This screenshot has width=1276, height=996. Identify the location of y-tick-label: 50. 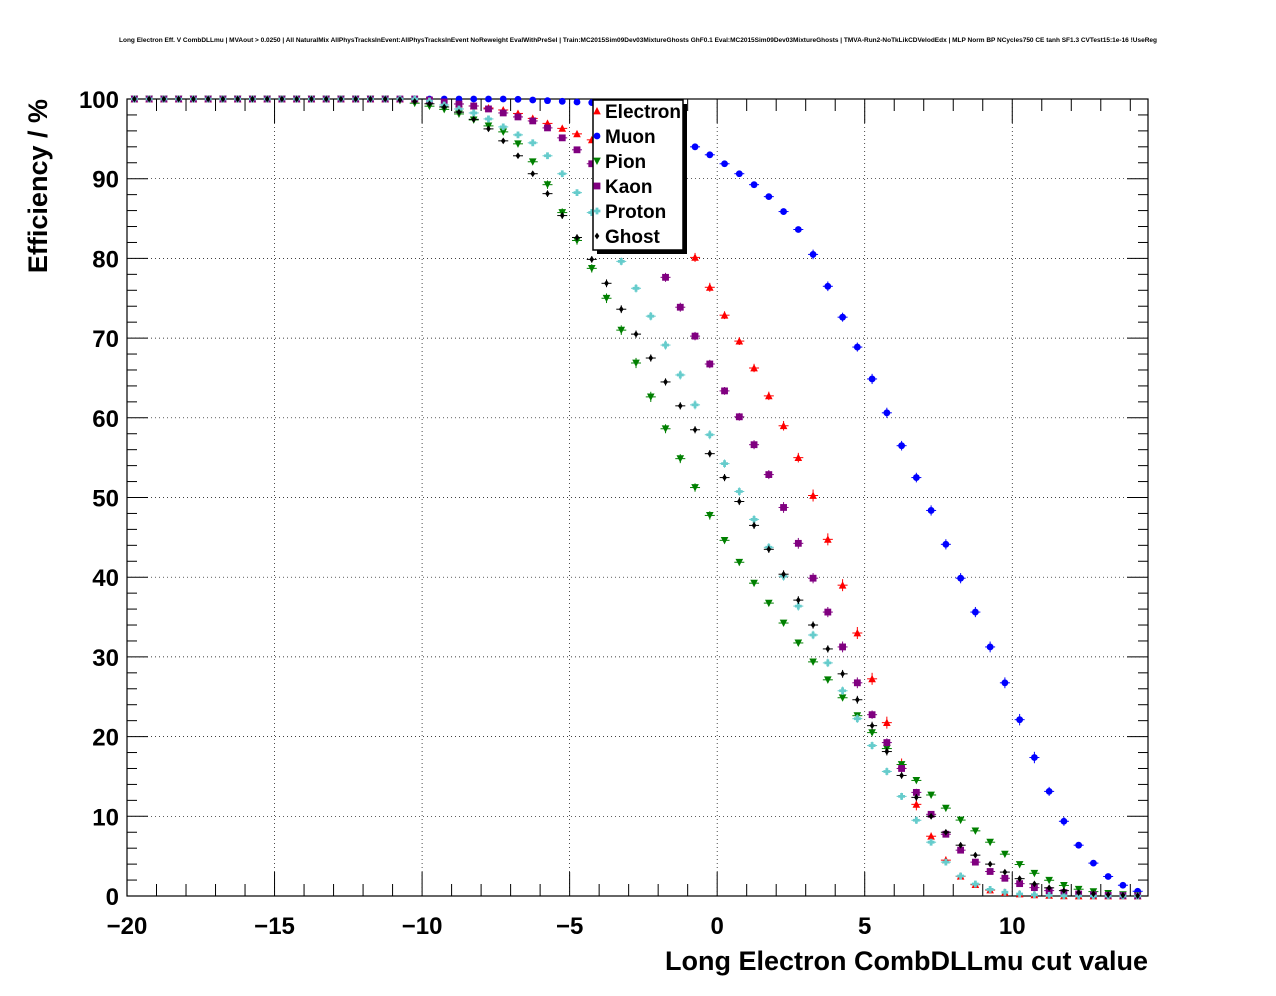
(105, 499).